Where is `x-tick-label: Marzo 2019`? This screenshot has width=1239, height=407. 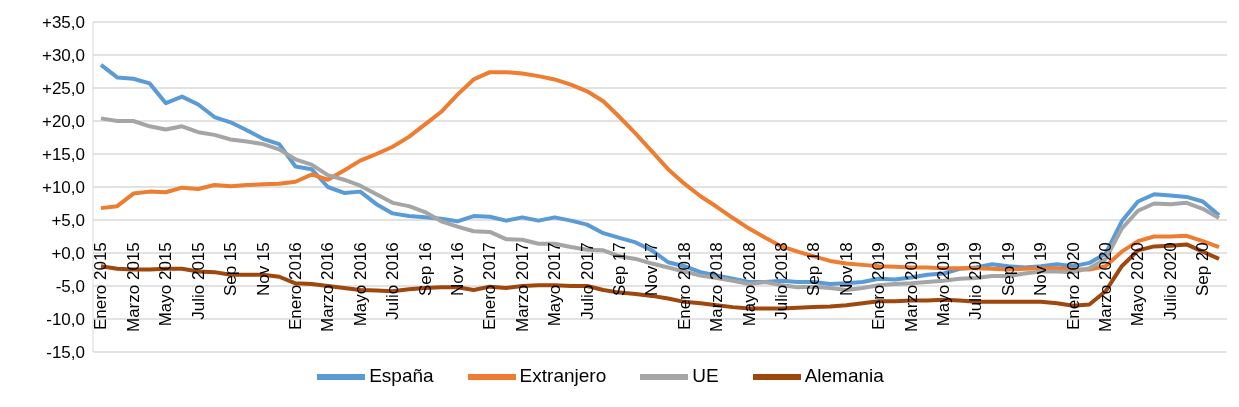 x-tick-label: Marzo 2019 is located at coordinates (911, 287).